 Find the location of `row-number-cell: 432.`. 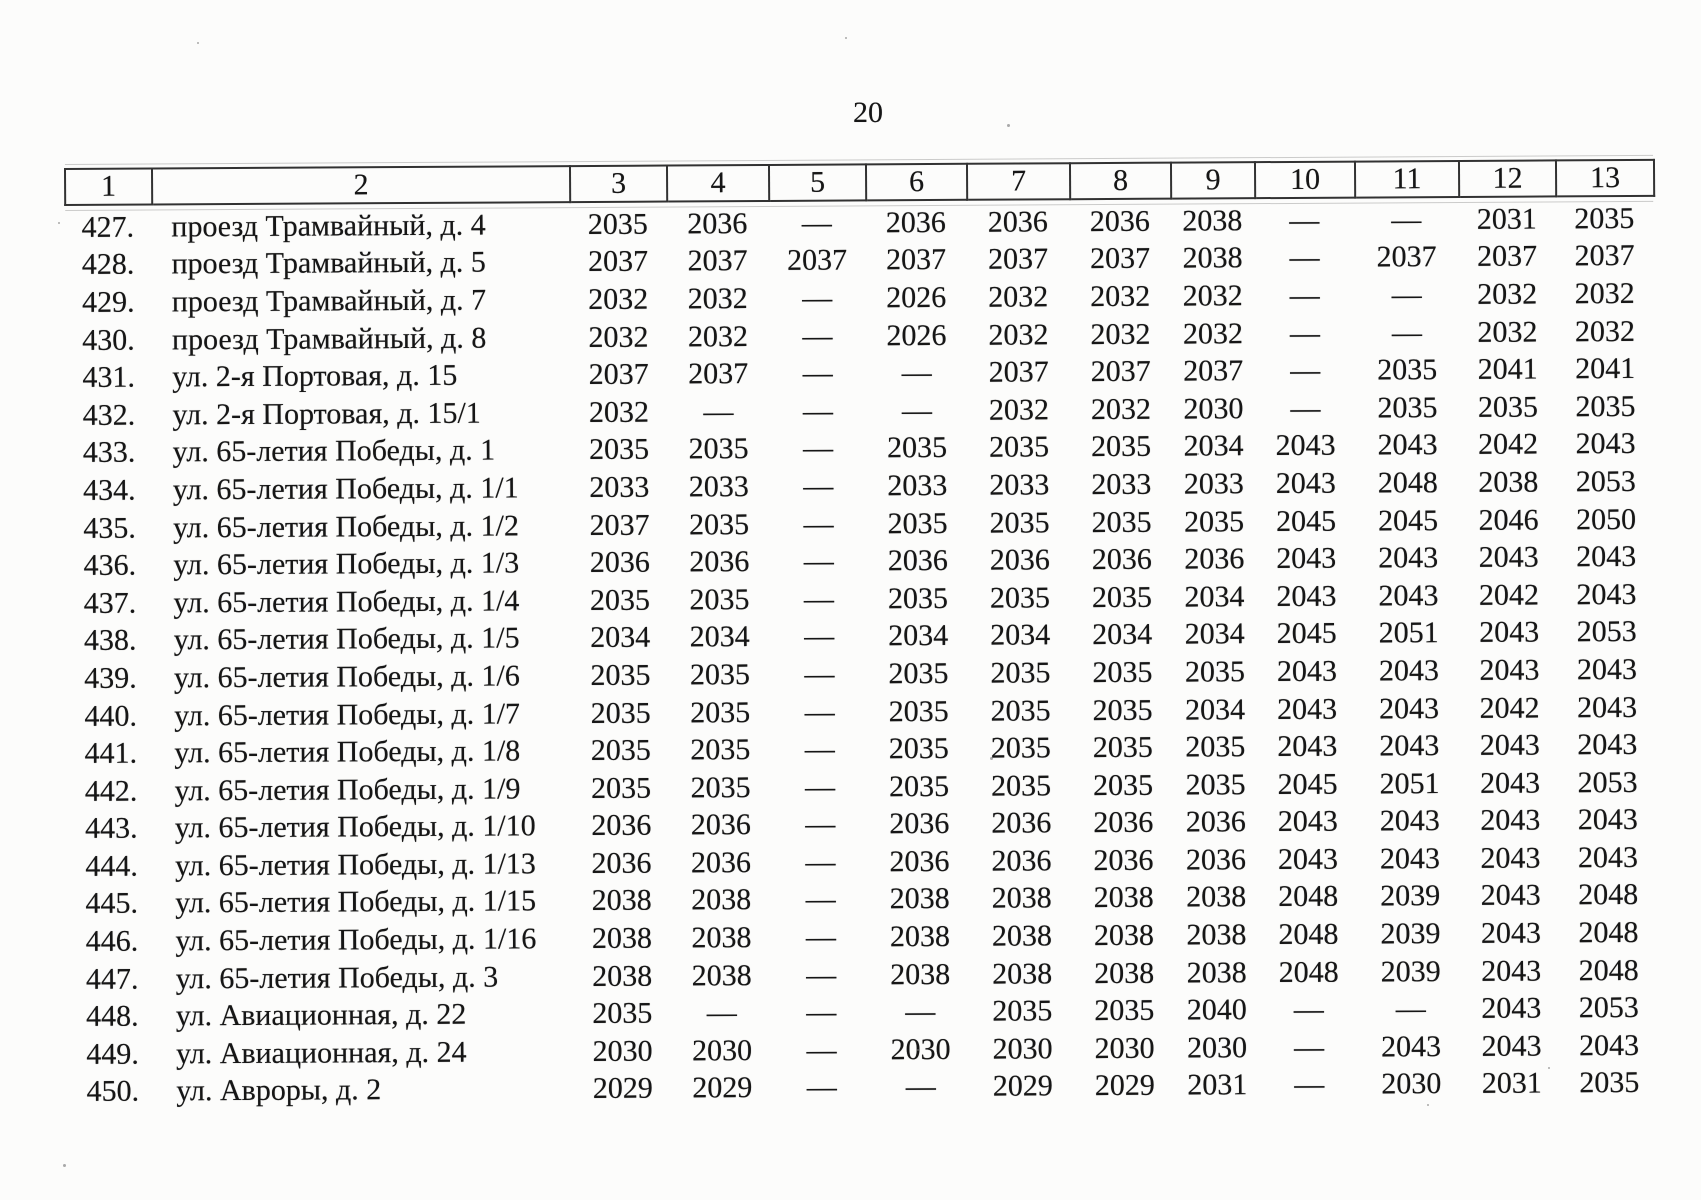

row-number-cell: 432. is located at coordinates (109, 415).